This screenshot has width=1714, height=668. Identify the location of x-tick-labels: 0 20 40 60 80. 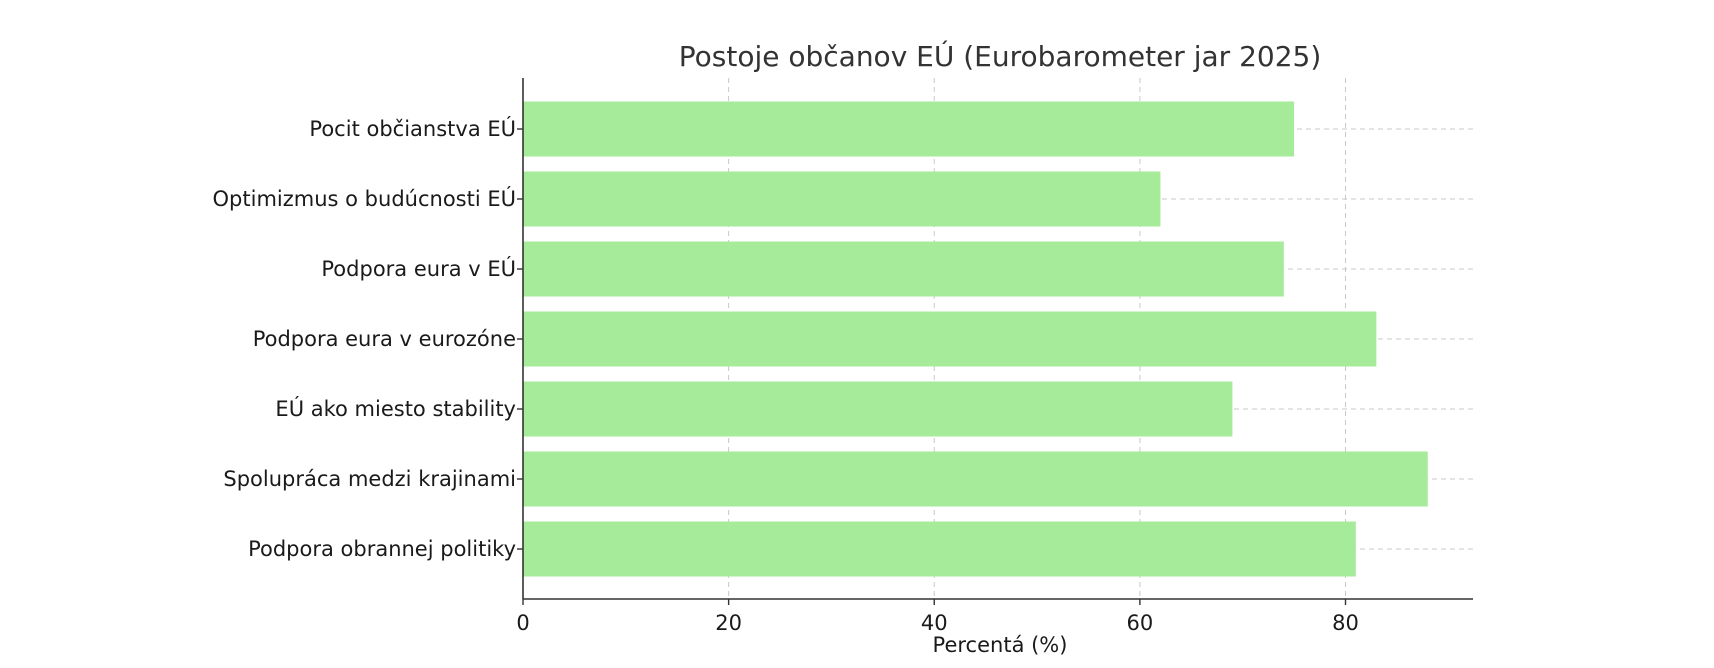
(937, 623).